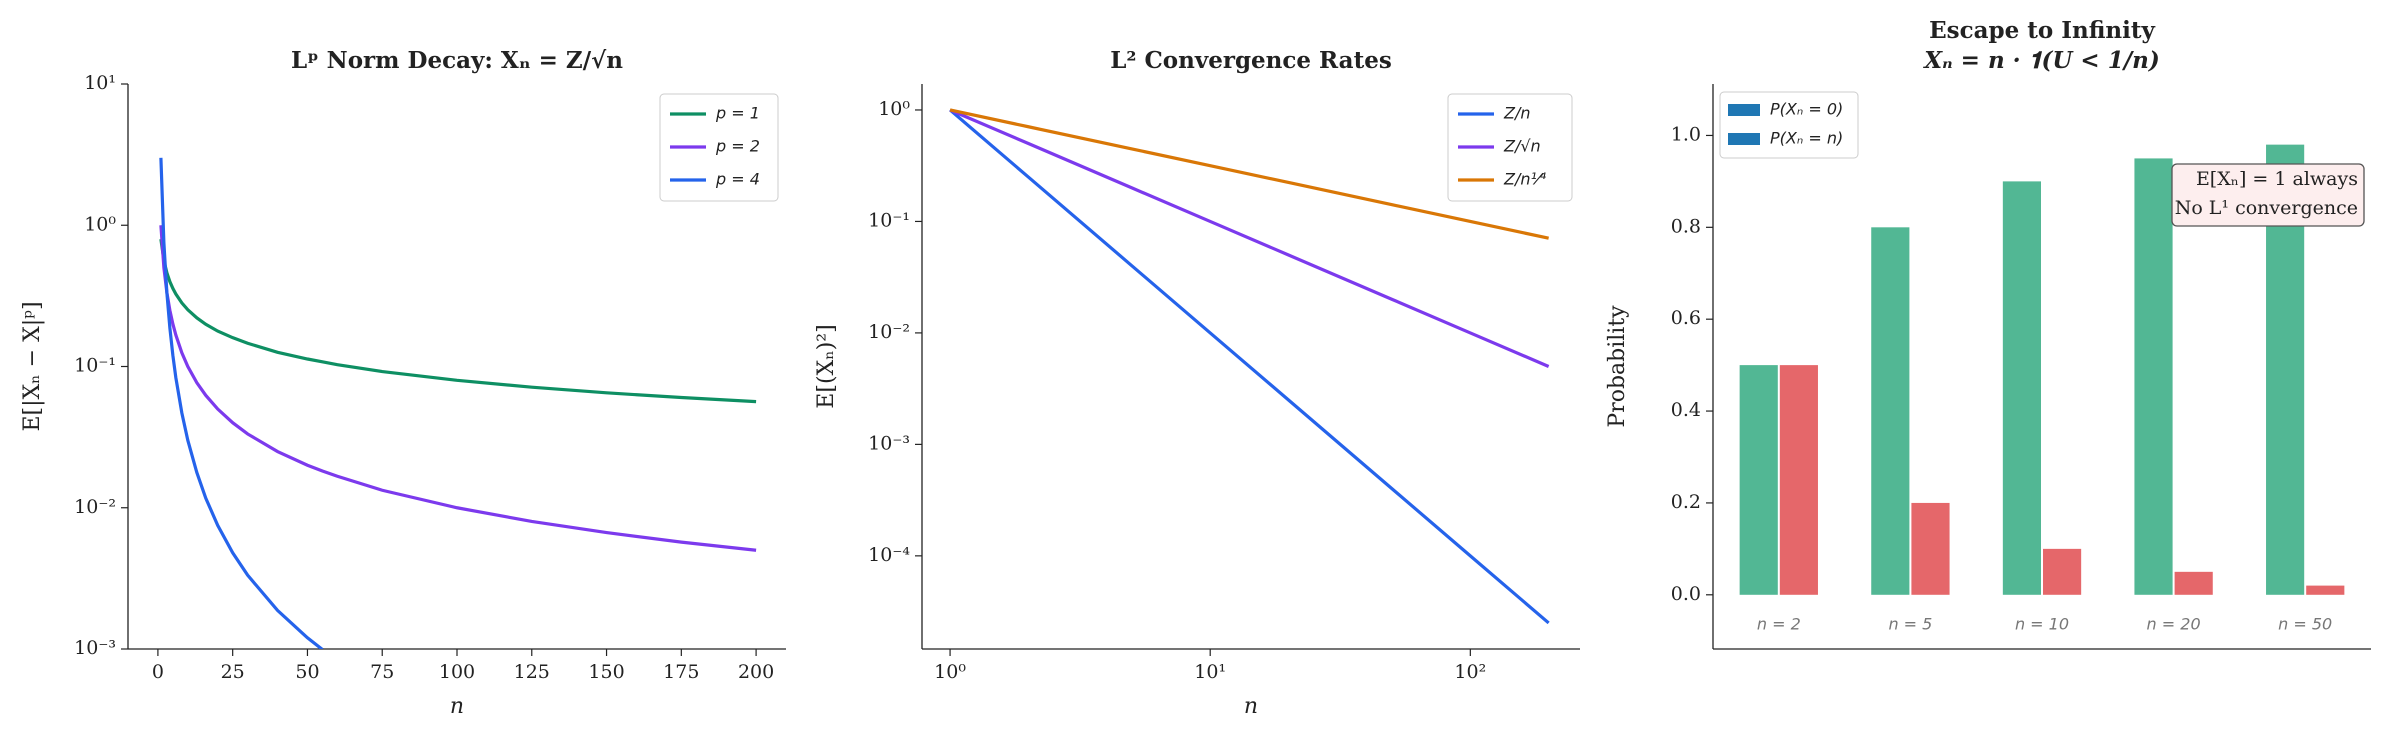 The width and height of the screenshot is (2395, 745). I want to click on y-tick-label: 0.6, so click(1686, 318).